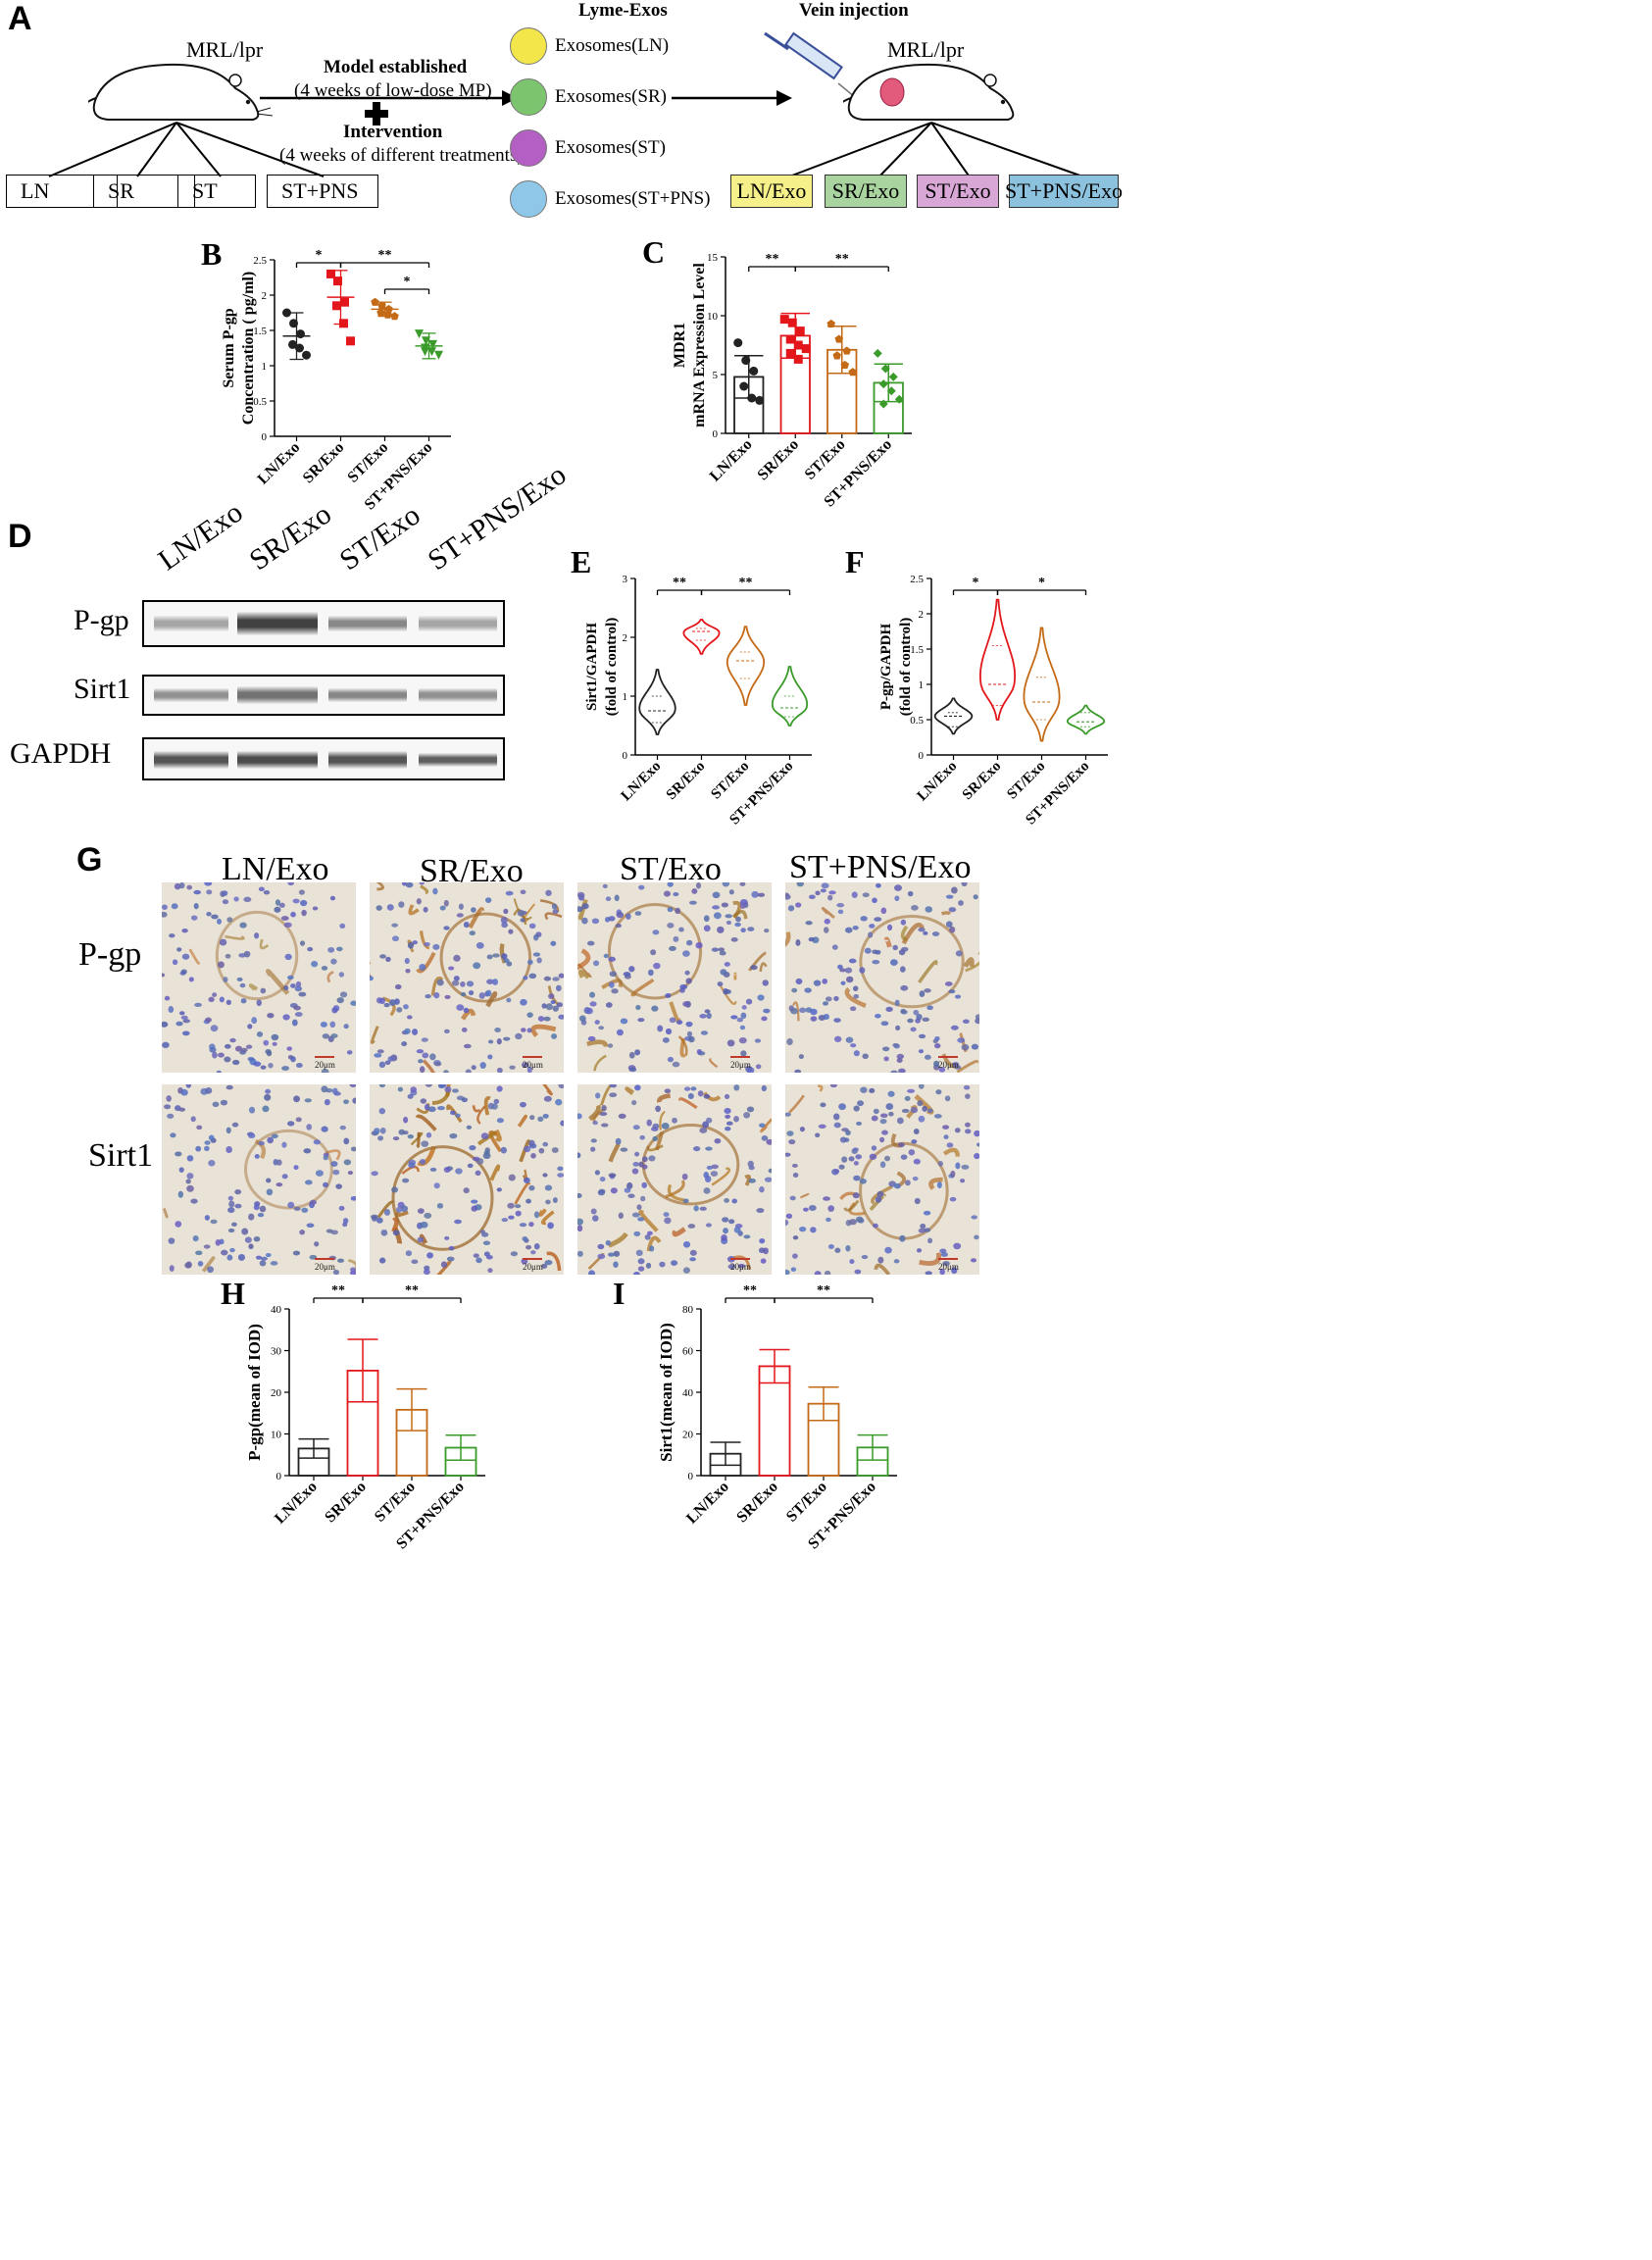 This screenshot has width=1652, height=2260. I want to click on exosome-st-pns-icon, so click(528, 199).